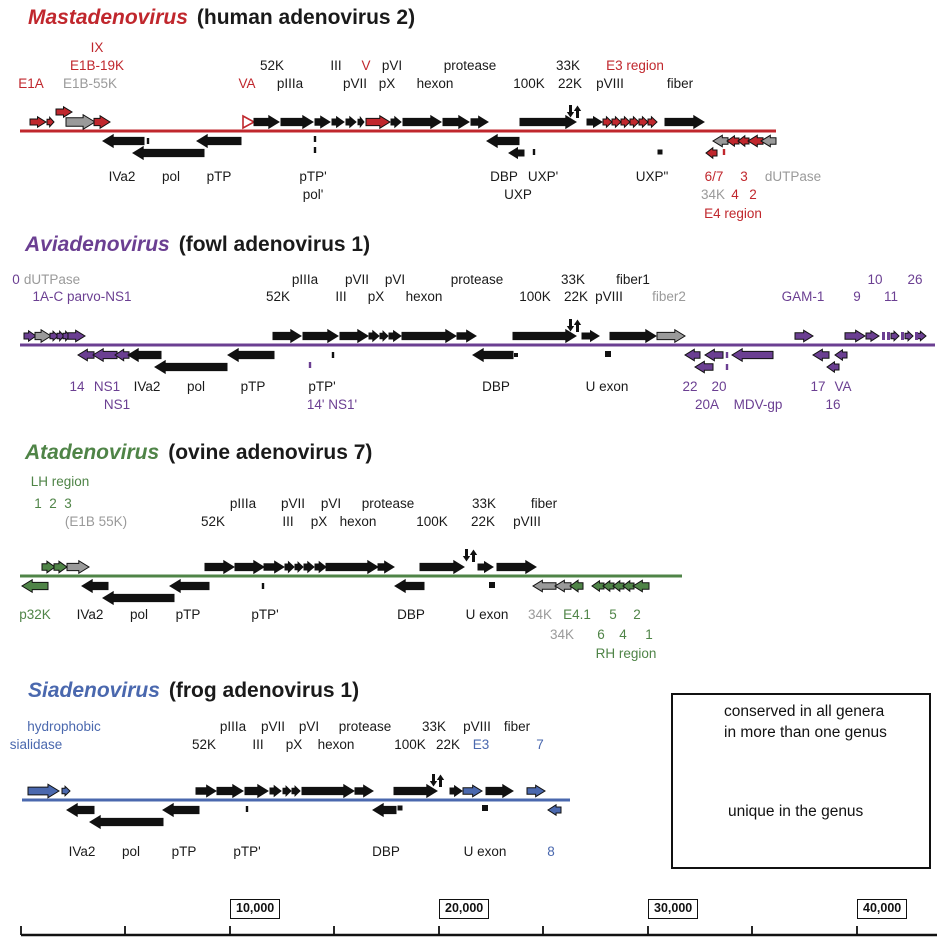 This screenshot has height=939, width=937. What do you see at coordinates (305, 279) in the screenshot?
I see `aviadenovirus-gene-label: pIIIa` at bounding box center [305, 279].